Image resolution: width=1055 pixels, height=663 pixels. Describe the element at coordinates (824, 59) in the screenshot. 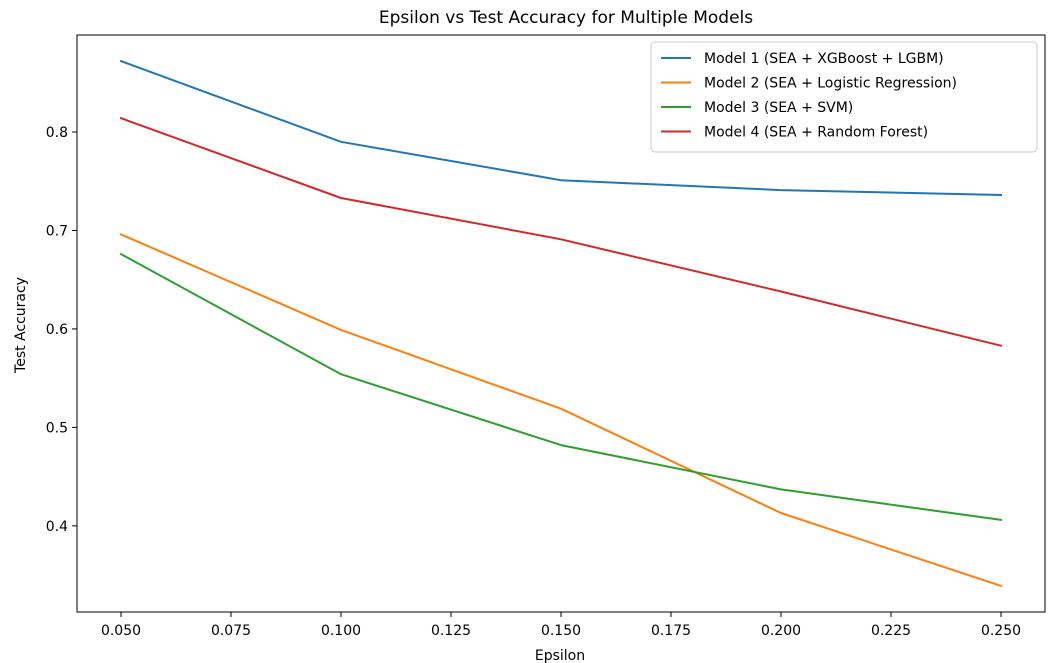

I see `legend-label-model-1: Model 1 (SEA + XGBoost + LGBM)` at that location.